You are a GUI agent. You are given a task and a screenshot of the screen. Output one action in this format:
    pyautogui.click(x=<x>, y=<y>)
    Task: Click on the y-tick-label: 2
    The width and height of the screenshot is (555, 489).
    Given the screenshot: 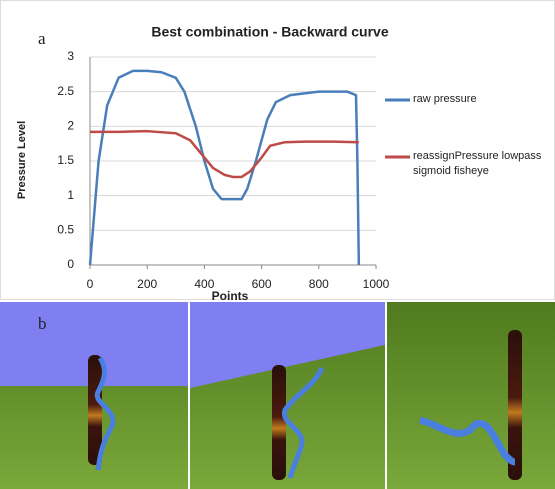 What is the action you would take?
    pyautogui.click(x=70, y=126)
    